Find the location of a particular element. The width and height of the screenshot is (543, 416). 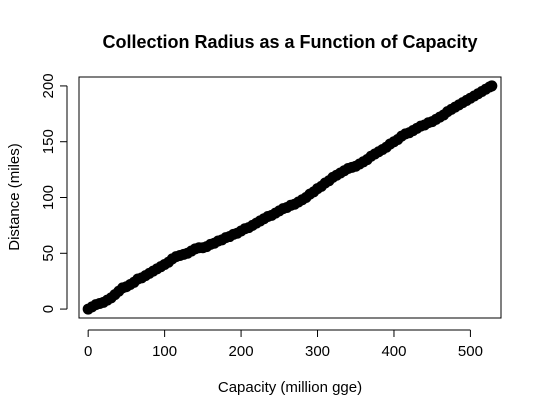

y-tick-label: 0 is located at coordinates (48, 309).